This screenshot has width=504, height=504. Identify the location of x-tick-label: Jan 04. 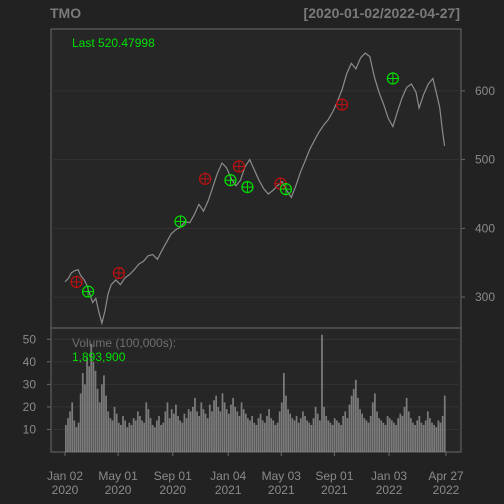
(228, 476).